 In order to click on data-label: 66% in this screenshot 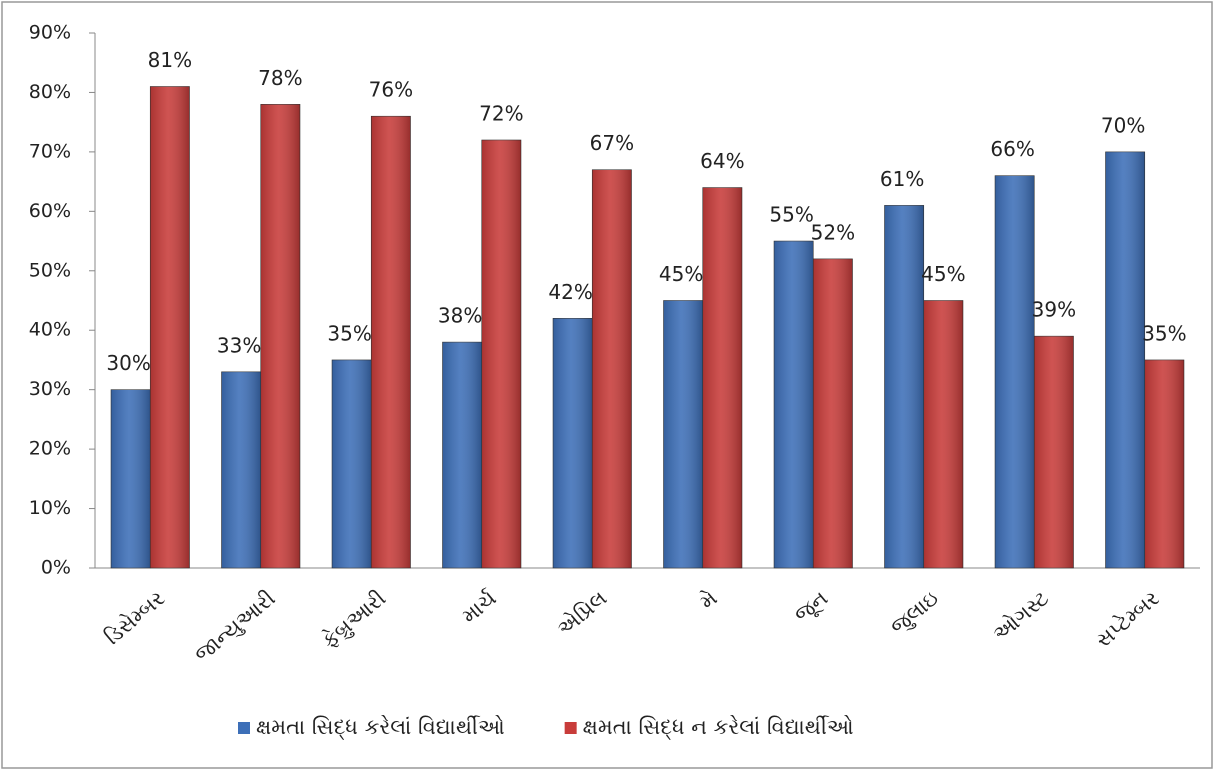, I will do `click(1012, 149)`.